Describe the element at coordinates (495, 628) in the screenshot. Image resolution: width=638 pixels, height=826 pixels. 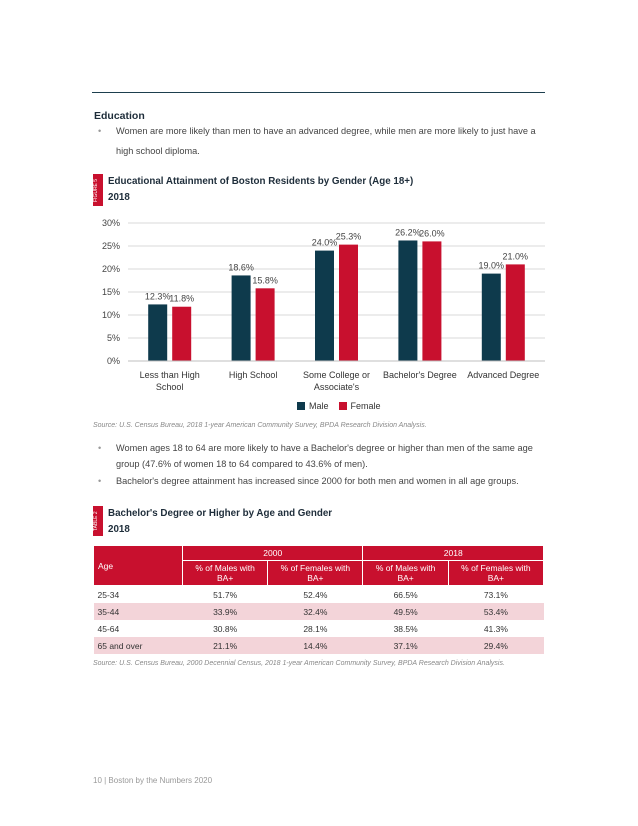
I see `table-cell: 41.3%` at that location.